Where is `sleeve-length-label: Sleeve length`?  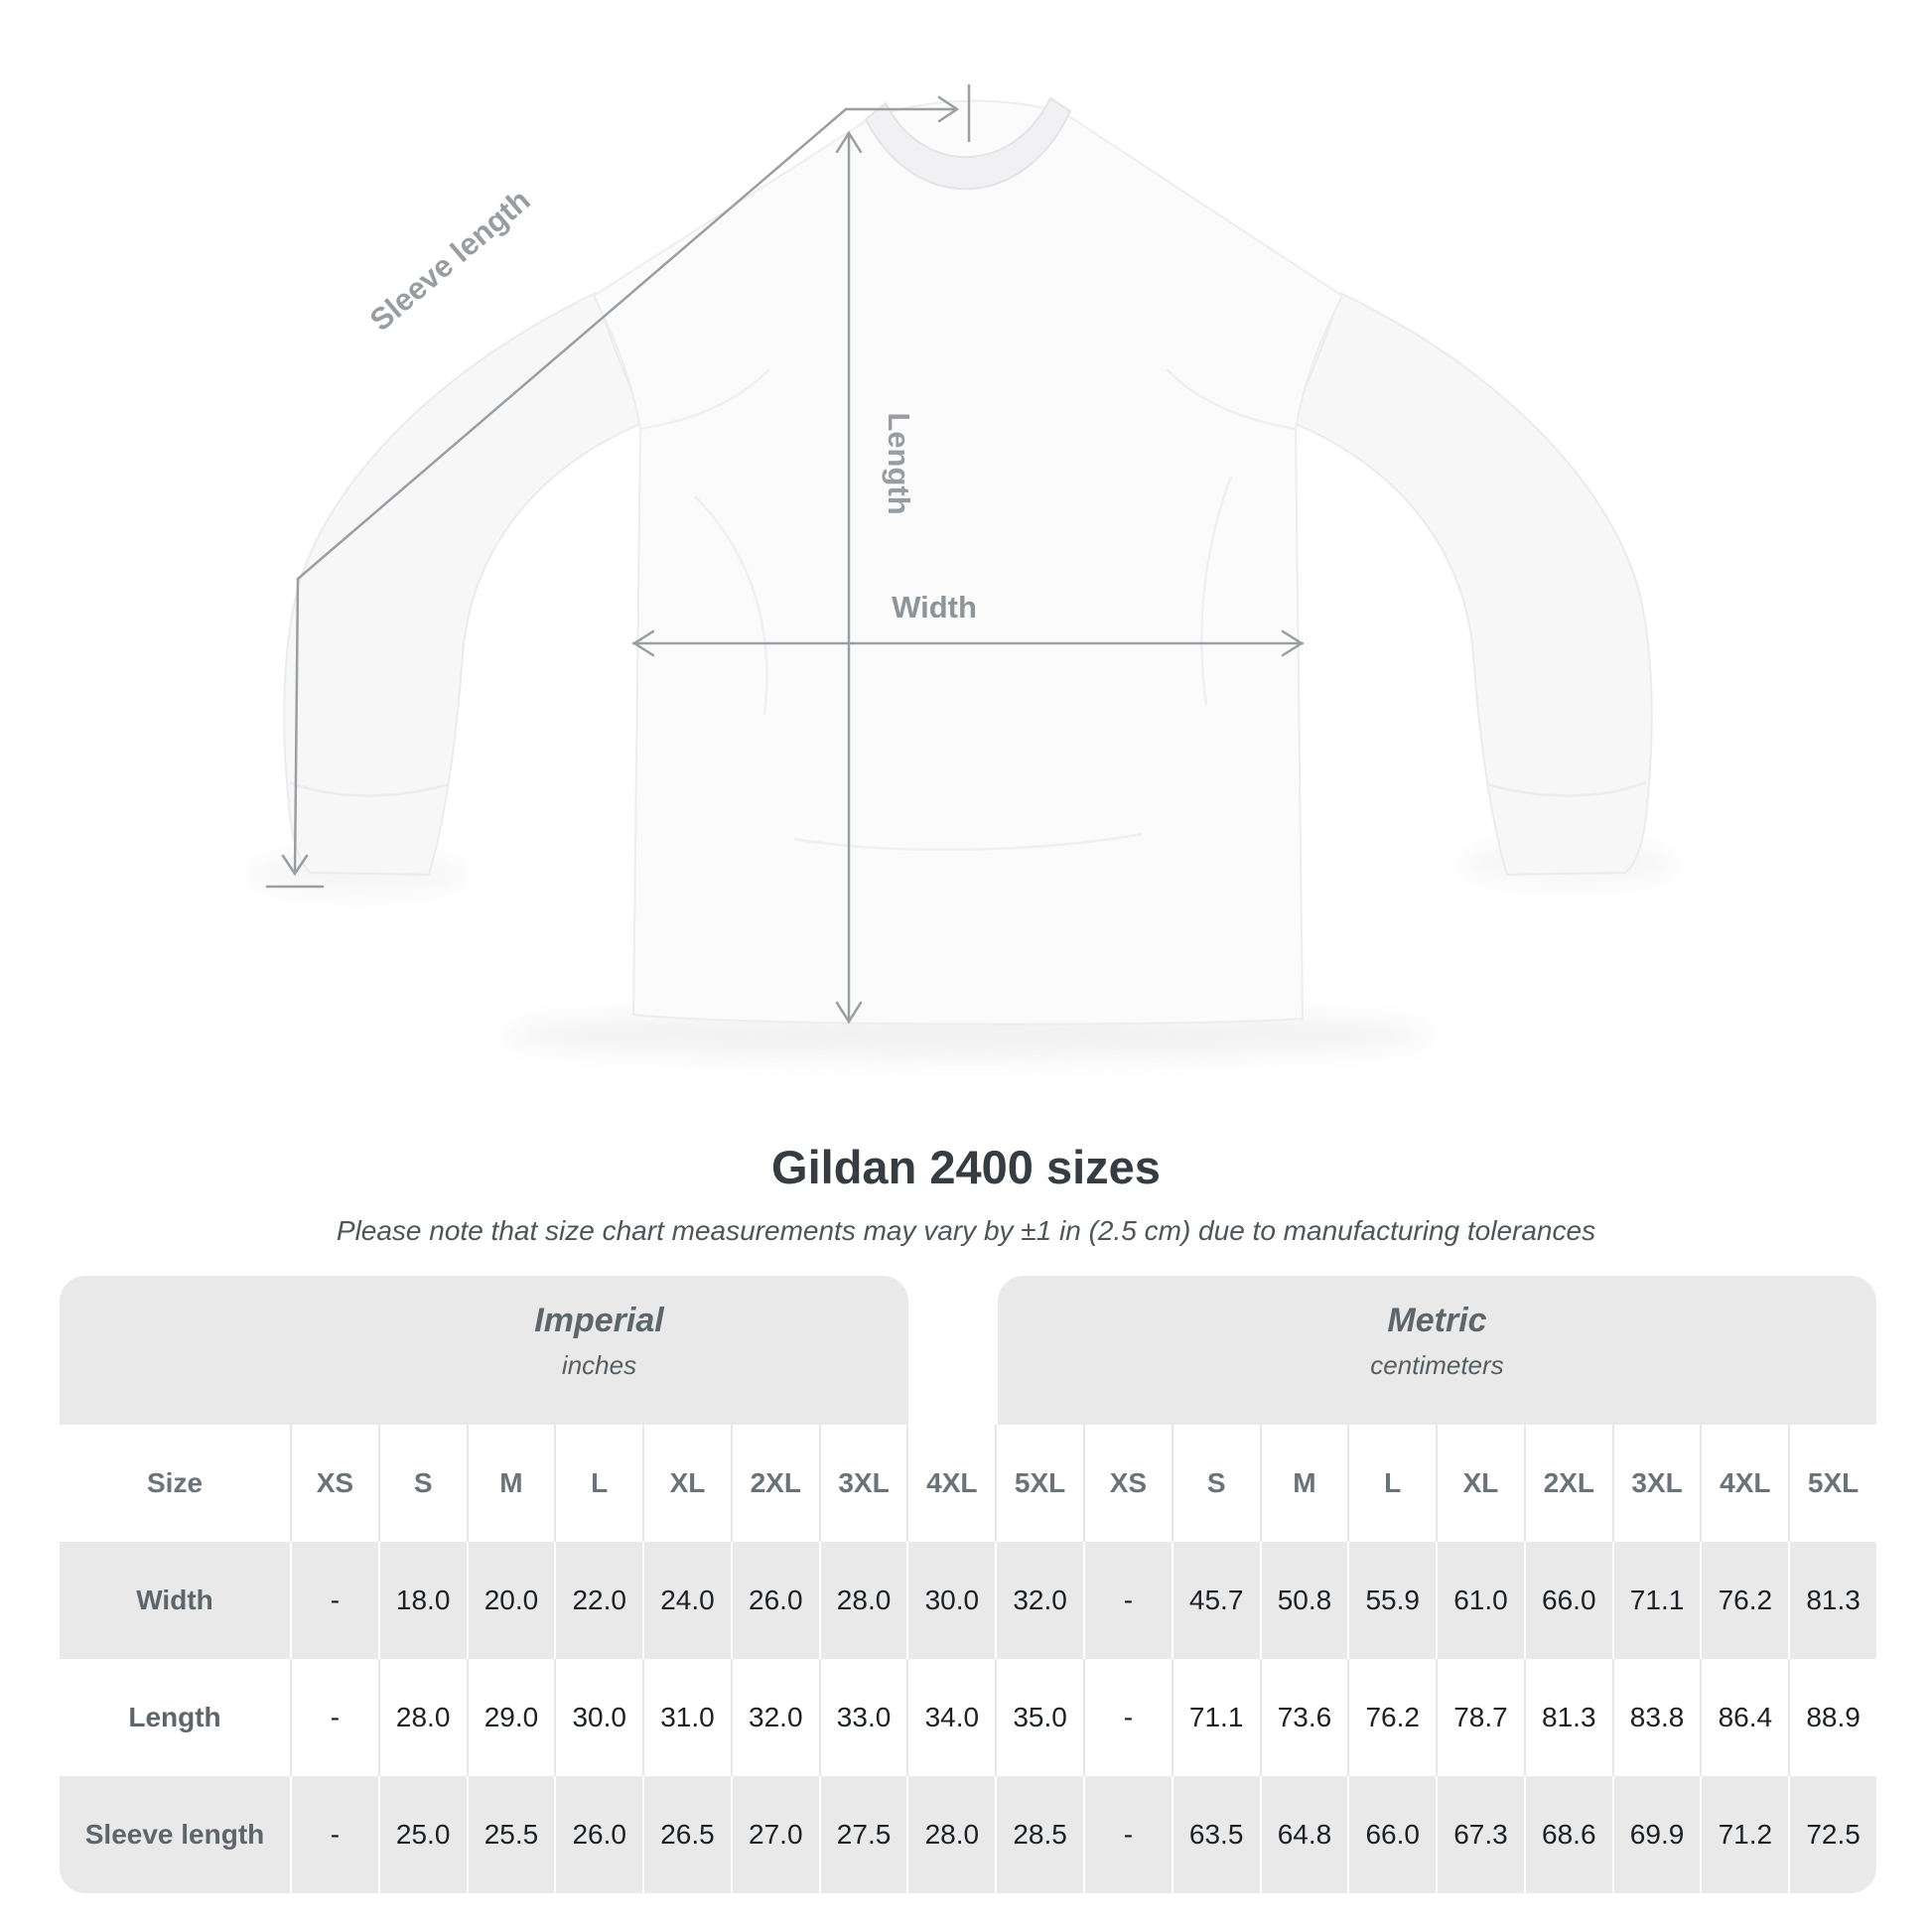
sleeve-length-label: Sleeve length is located at coordinates (450, 261).